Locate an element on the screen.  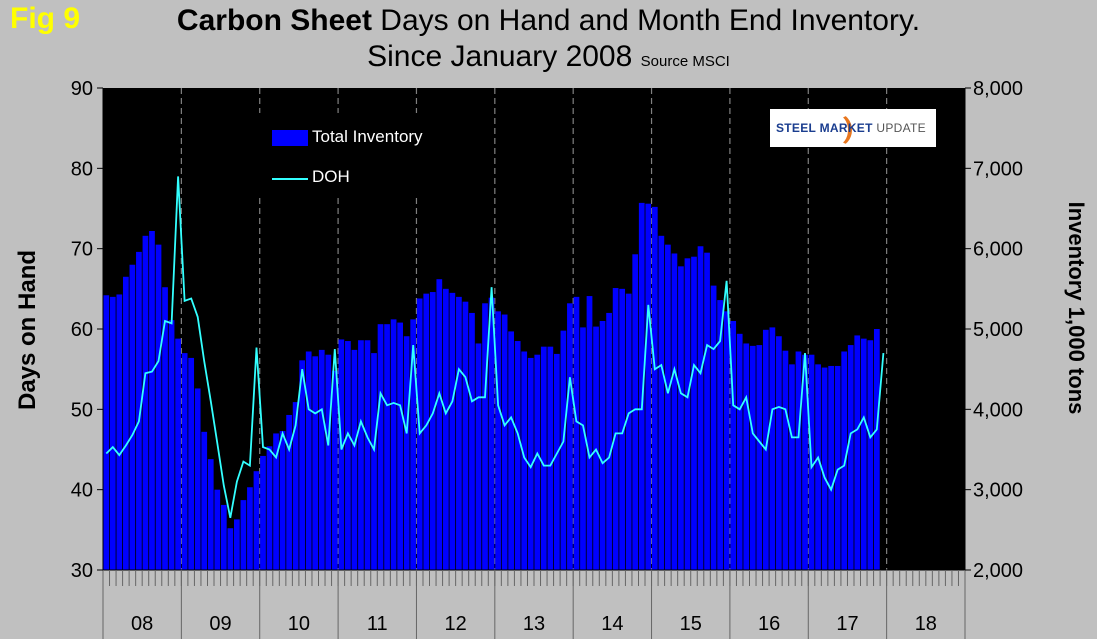
y-axis-left-title: Days on Hand is located at coordinates (27, 330).